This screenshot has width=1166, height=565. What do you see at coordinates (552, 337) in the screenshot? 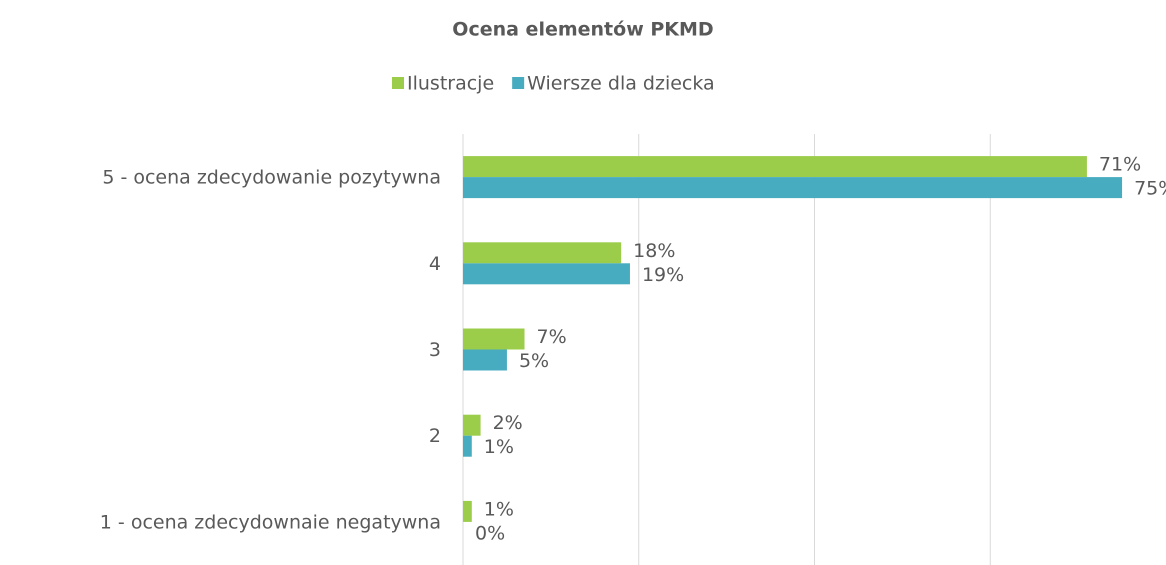
I see `data-label: 7%` at bounding box center [552, 337].